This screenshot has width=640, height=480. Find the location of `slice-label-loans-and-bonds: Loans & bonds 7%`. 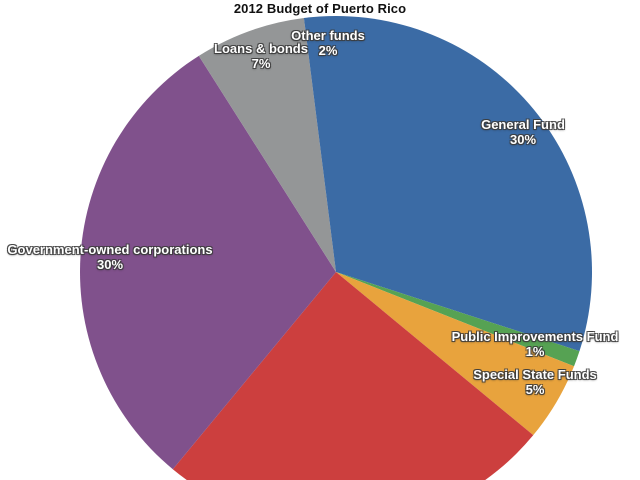

slice-label-loans-and-bonds: Loans & bonds 7% is located at coordinates (261, 56).